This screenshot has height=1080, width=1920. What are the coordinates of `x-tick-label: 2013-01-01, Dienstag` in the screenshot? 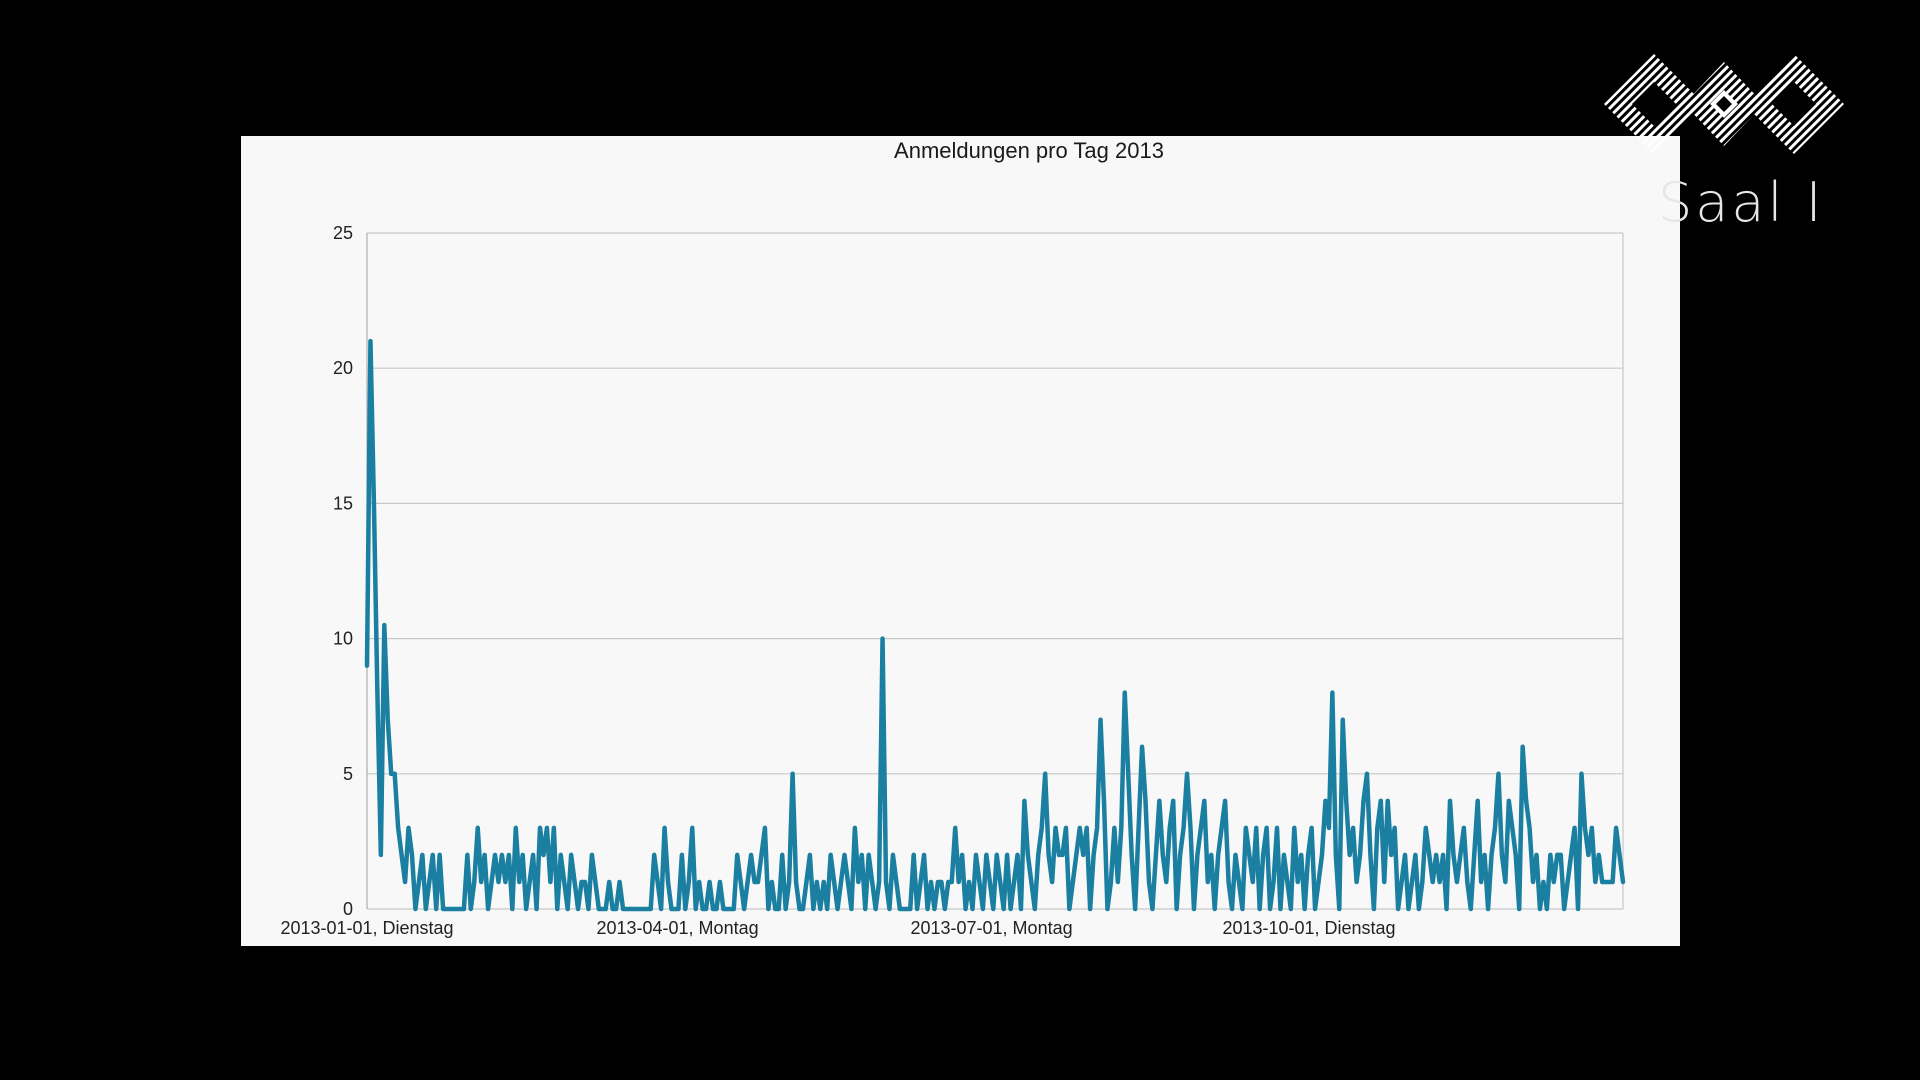 It's located at (366, 928).